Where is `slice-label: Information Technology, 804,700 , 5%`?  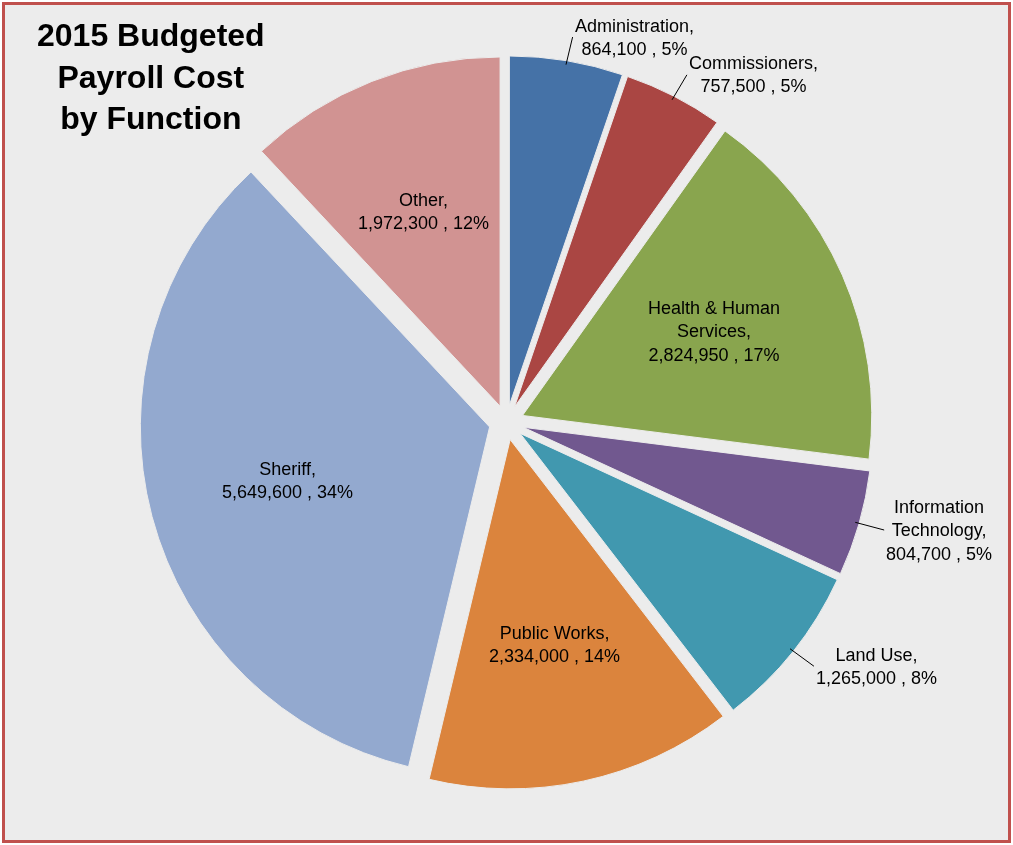 slice-label: Information Technology, 804,700 , 5% is located at coordinates (939, 530).